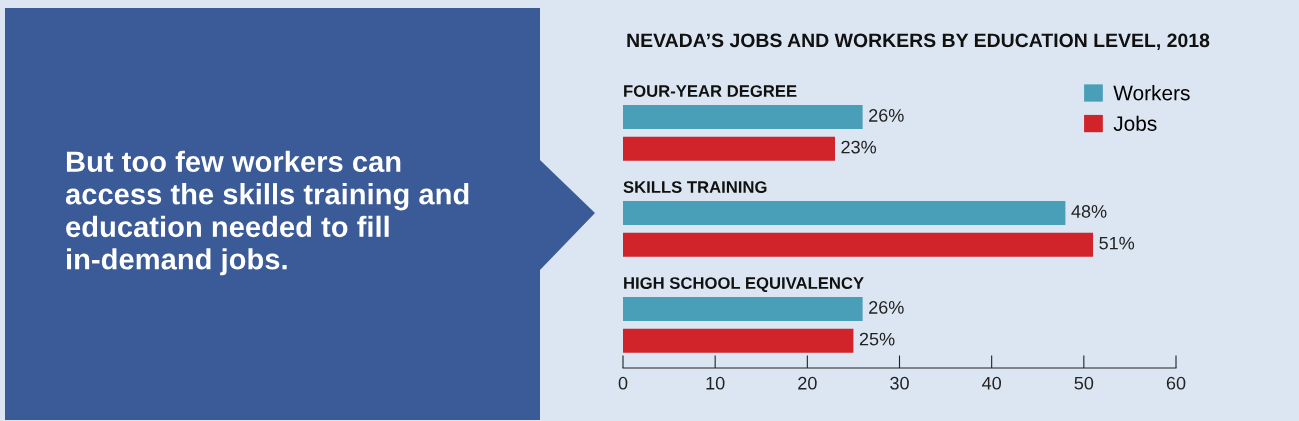 Image resolution: width=1299 pixels, height=421 pixels. I want to click on text: But too few workers can access the skills training and education needed to fill in-demand jobs., so click(267, 213).